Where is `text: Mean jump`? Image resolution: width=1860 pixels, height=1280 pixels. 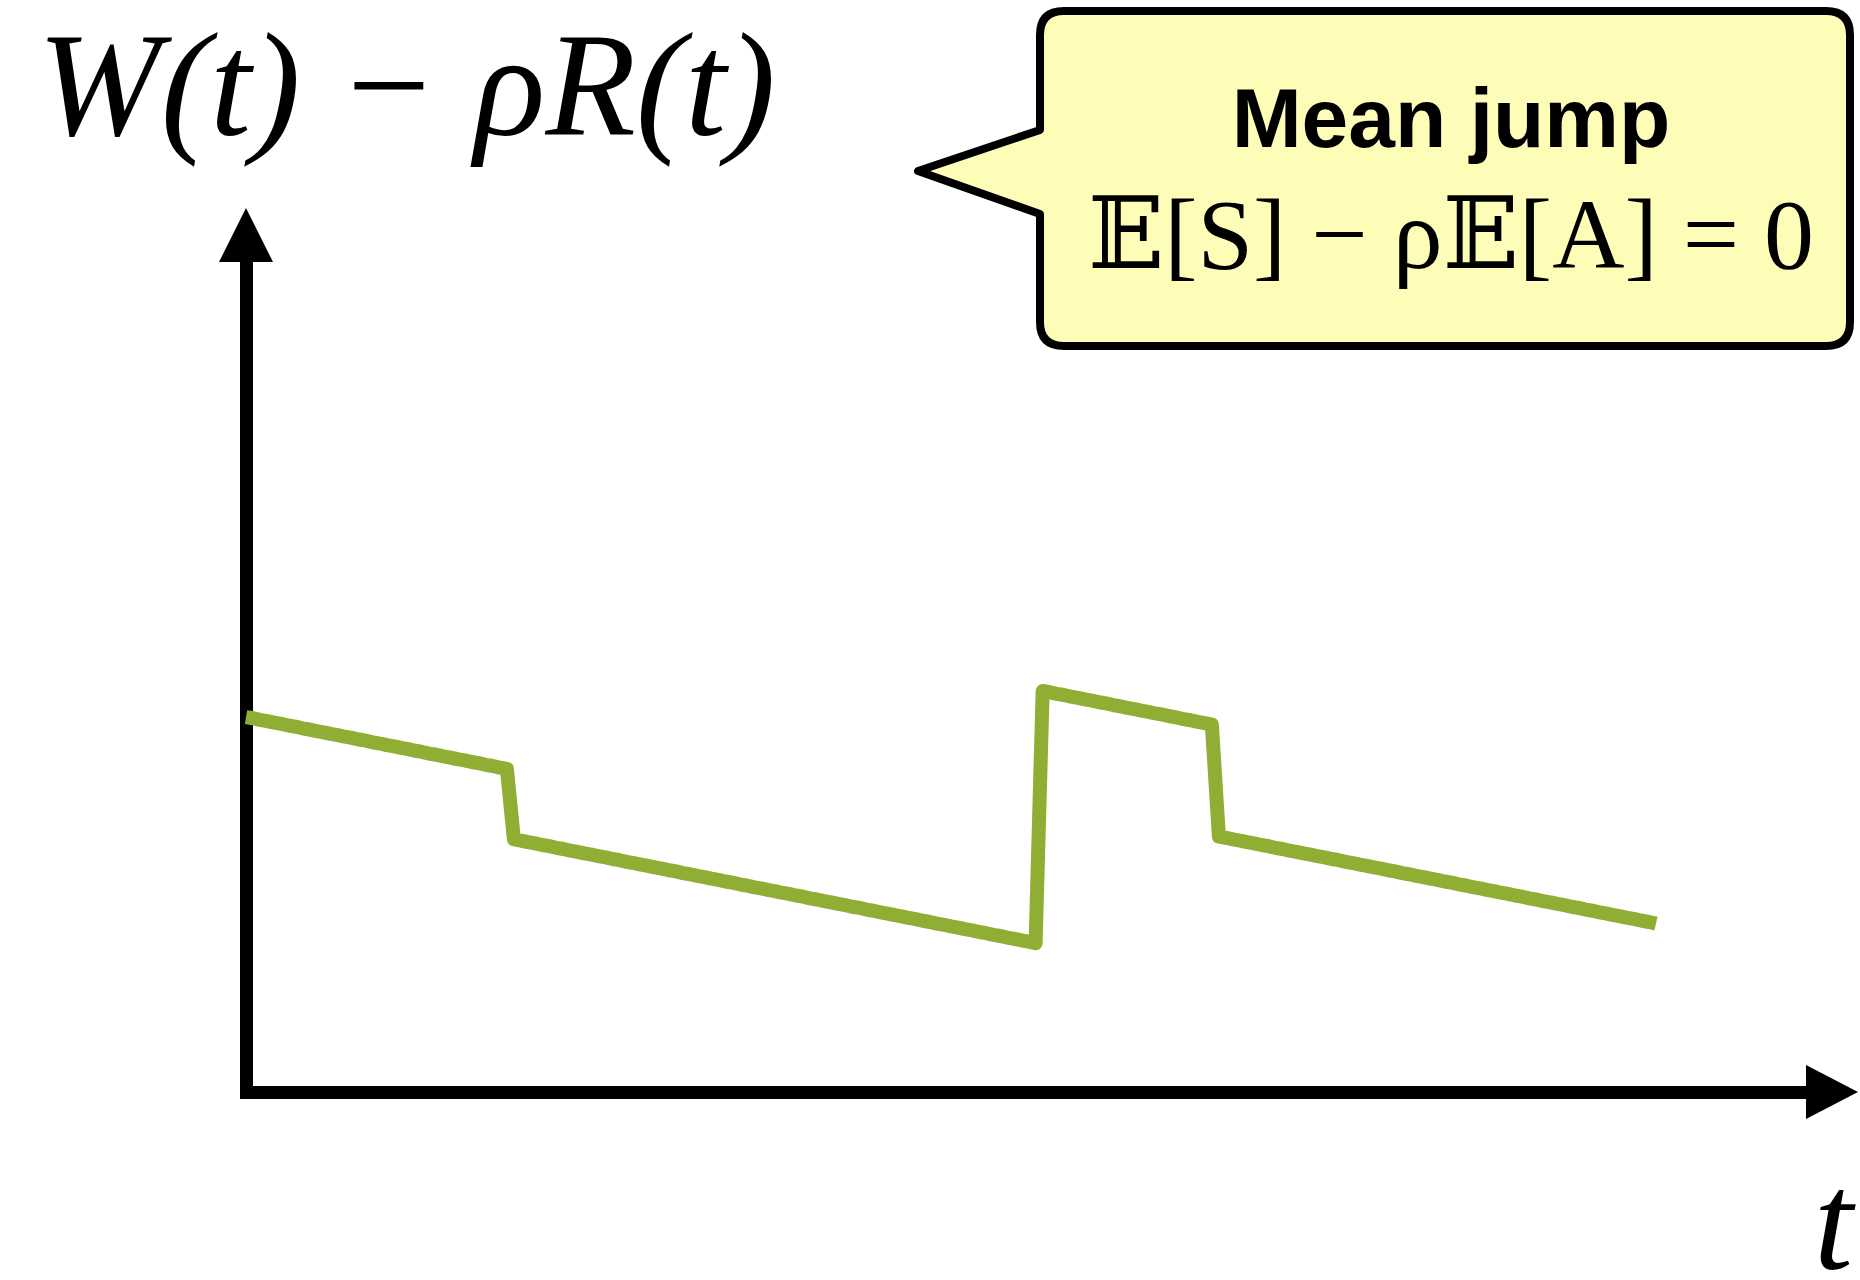 text: Mean jump is located at coordinates (1451, 118).